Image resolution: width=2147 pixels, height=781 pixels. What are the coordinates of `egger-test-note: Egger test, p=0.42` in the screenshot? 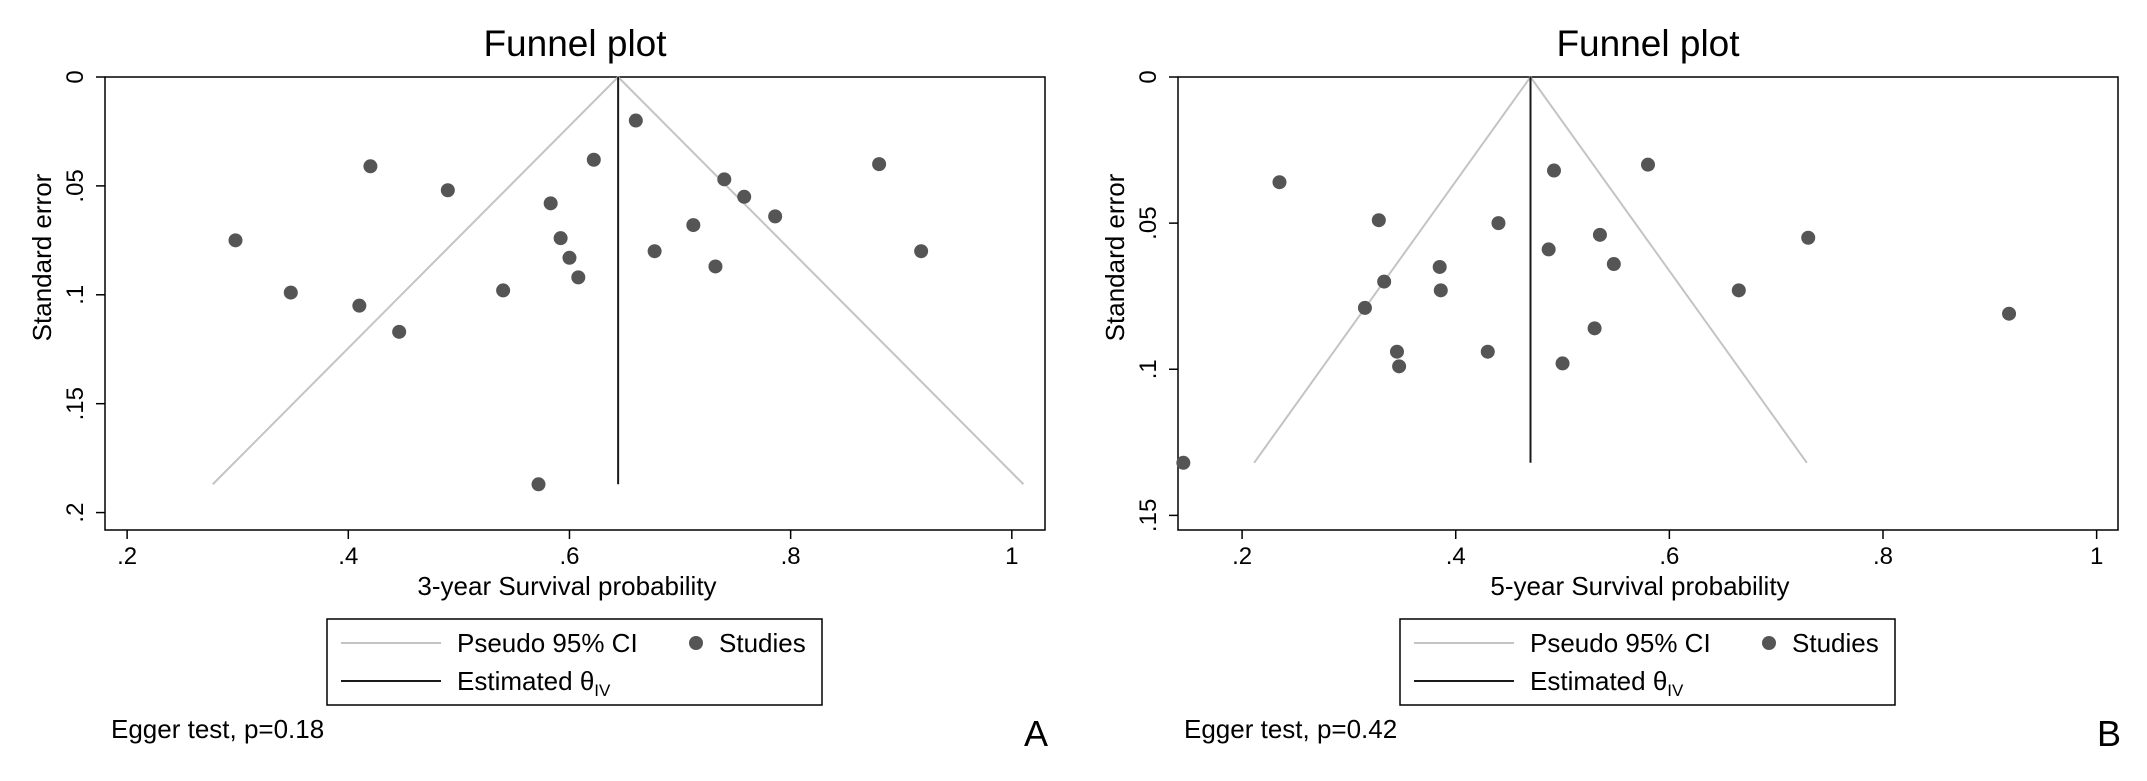 It's located at (1290, 729).